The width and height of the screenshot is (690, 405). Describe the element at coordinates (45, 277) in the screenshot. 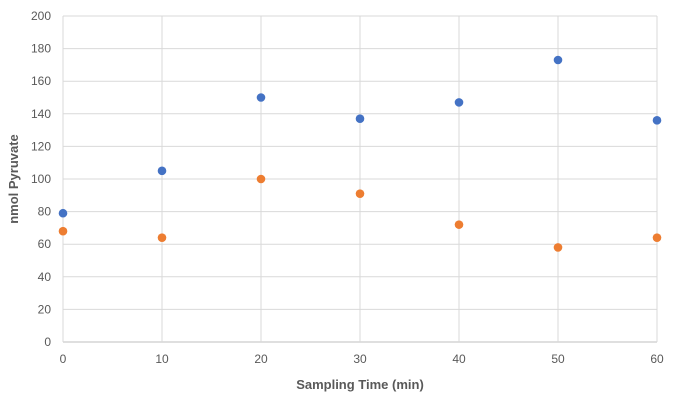

I see `y-tick-label: 40` at that location.